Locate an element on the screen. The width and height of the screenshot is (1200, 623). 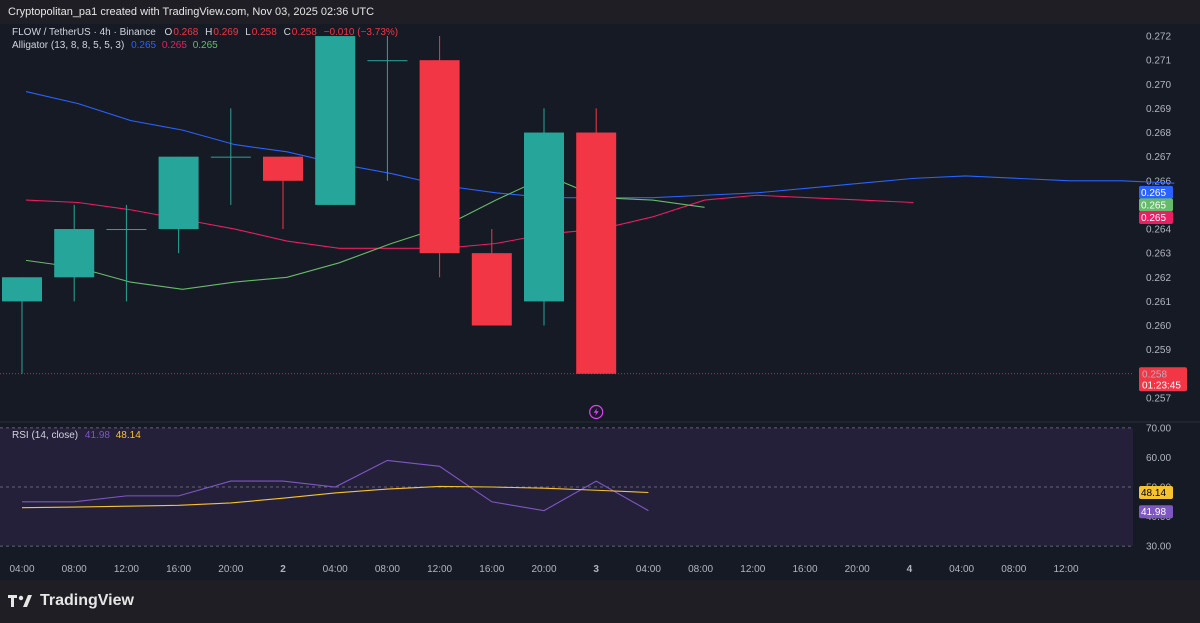
price-tick-label: 0.261 is located at coordinates (1158, 302).